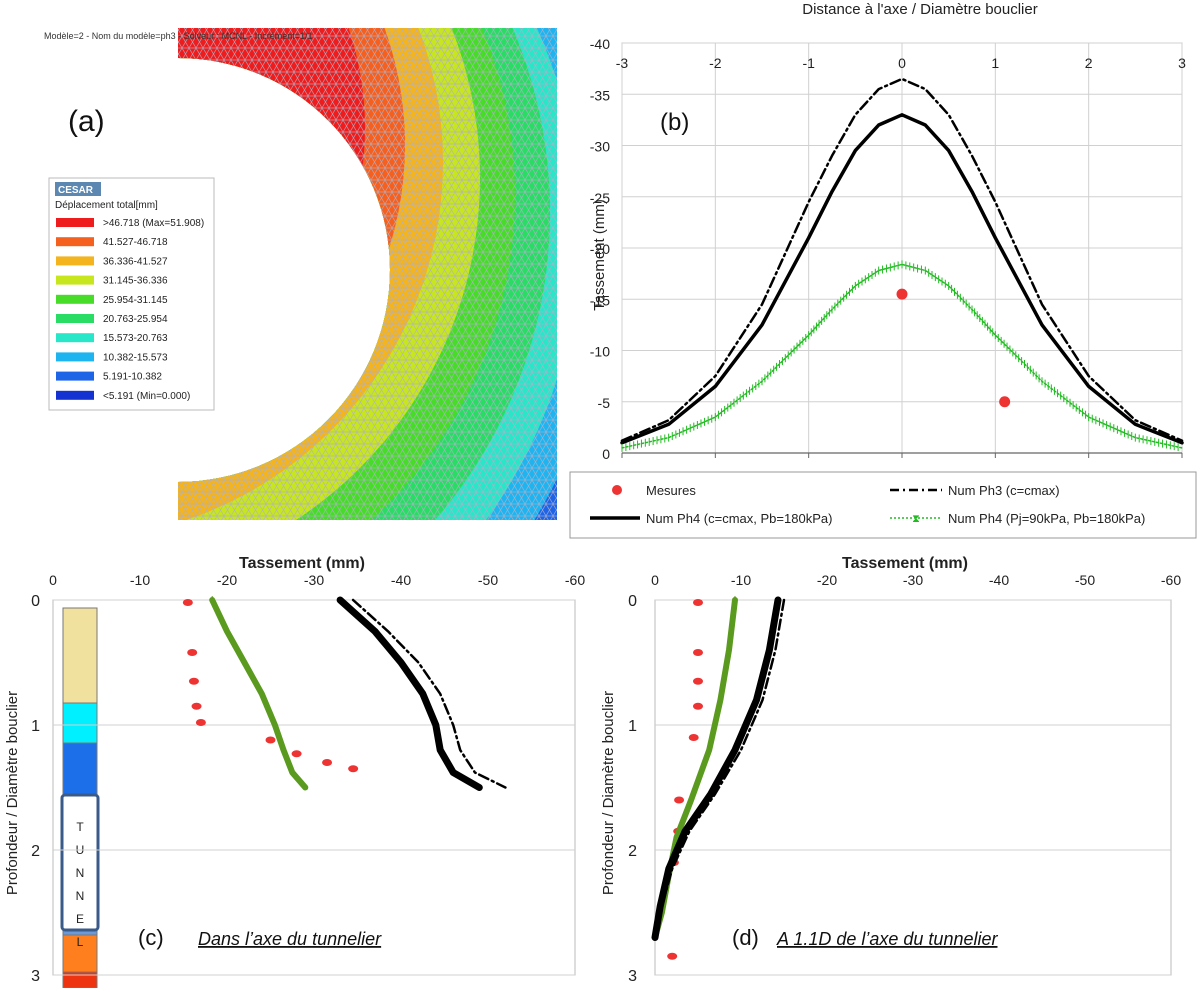 The height and width of the screenshot is (988, 1200). What do you see at coordinates (715, 63) in the screenshot?
I see `x-tick-label: -2` at bounding box center [715, 63].